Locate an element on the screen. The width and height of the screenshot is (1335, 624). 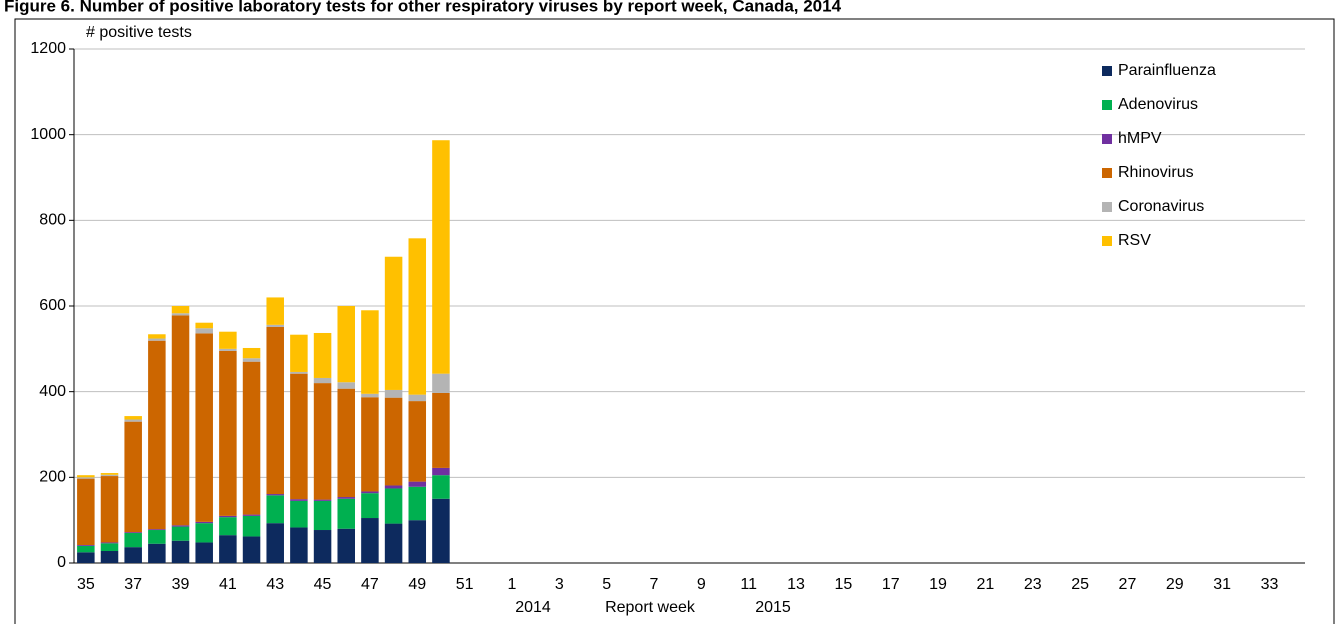
legend-label: RSV is located at coordinates (1134, 240).